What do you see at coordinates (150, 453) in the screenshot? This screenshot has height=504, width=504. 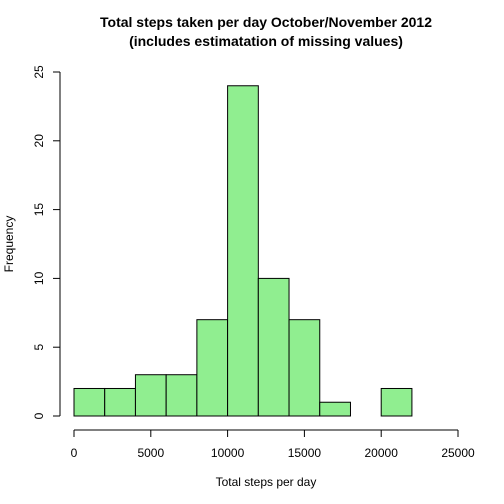 I see `x-tick-label-1: 5000` at bounding box center [150, 453].